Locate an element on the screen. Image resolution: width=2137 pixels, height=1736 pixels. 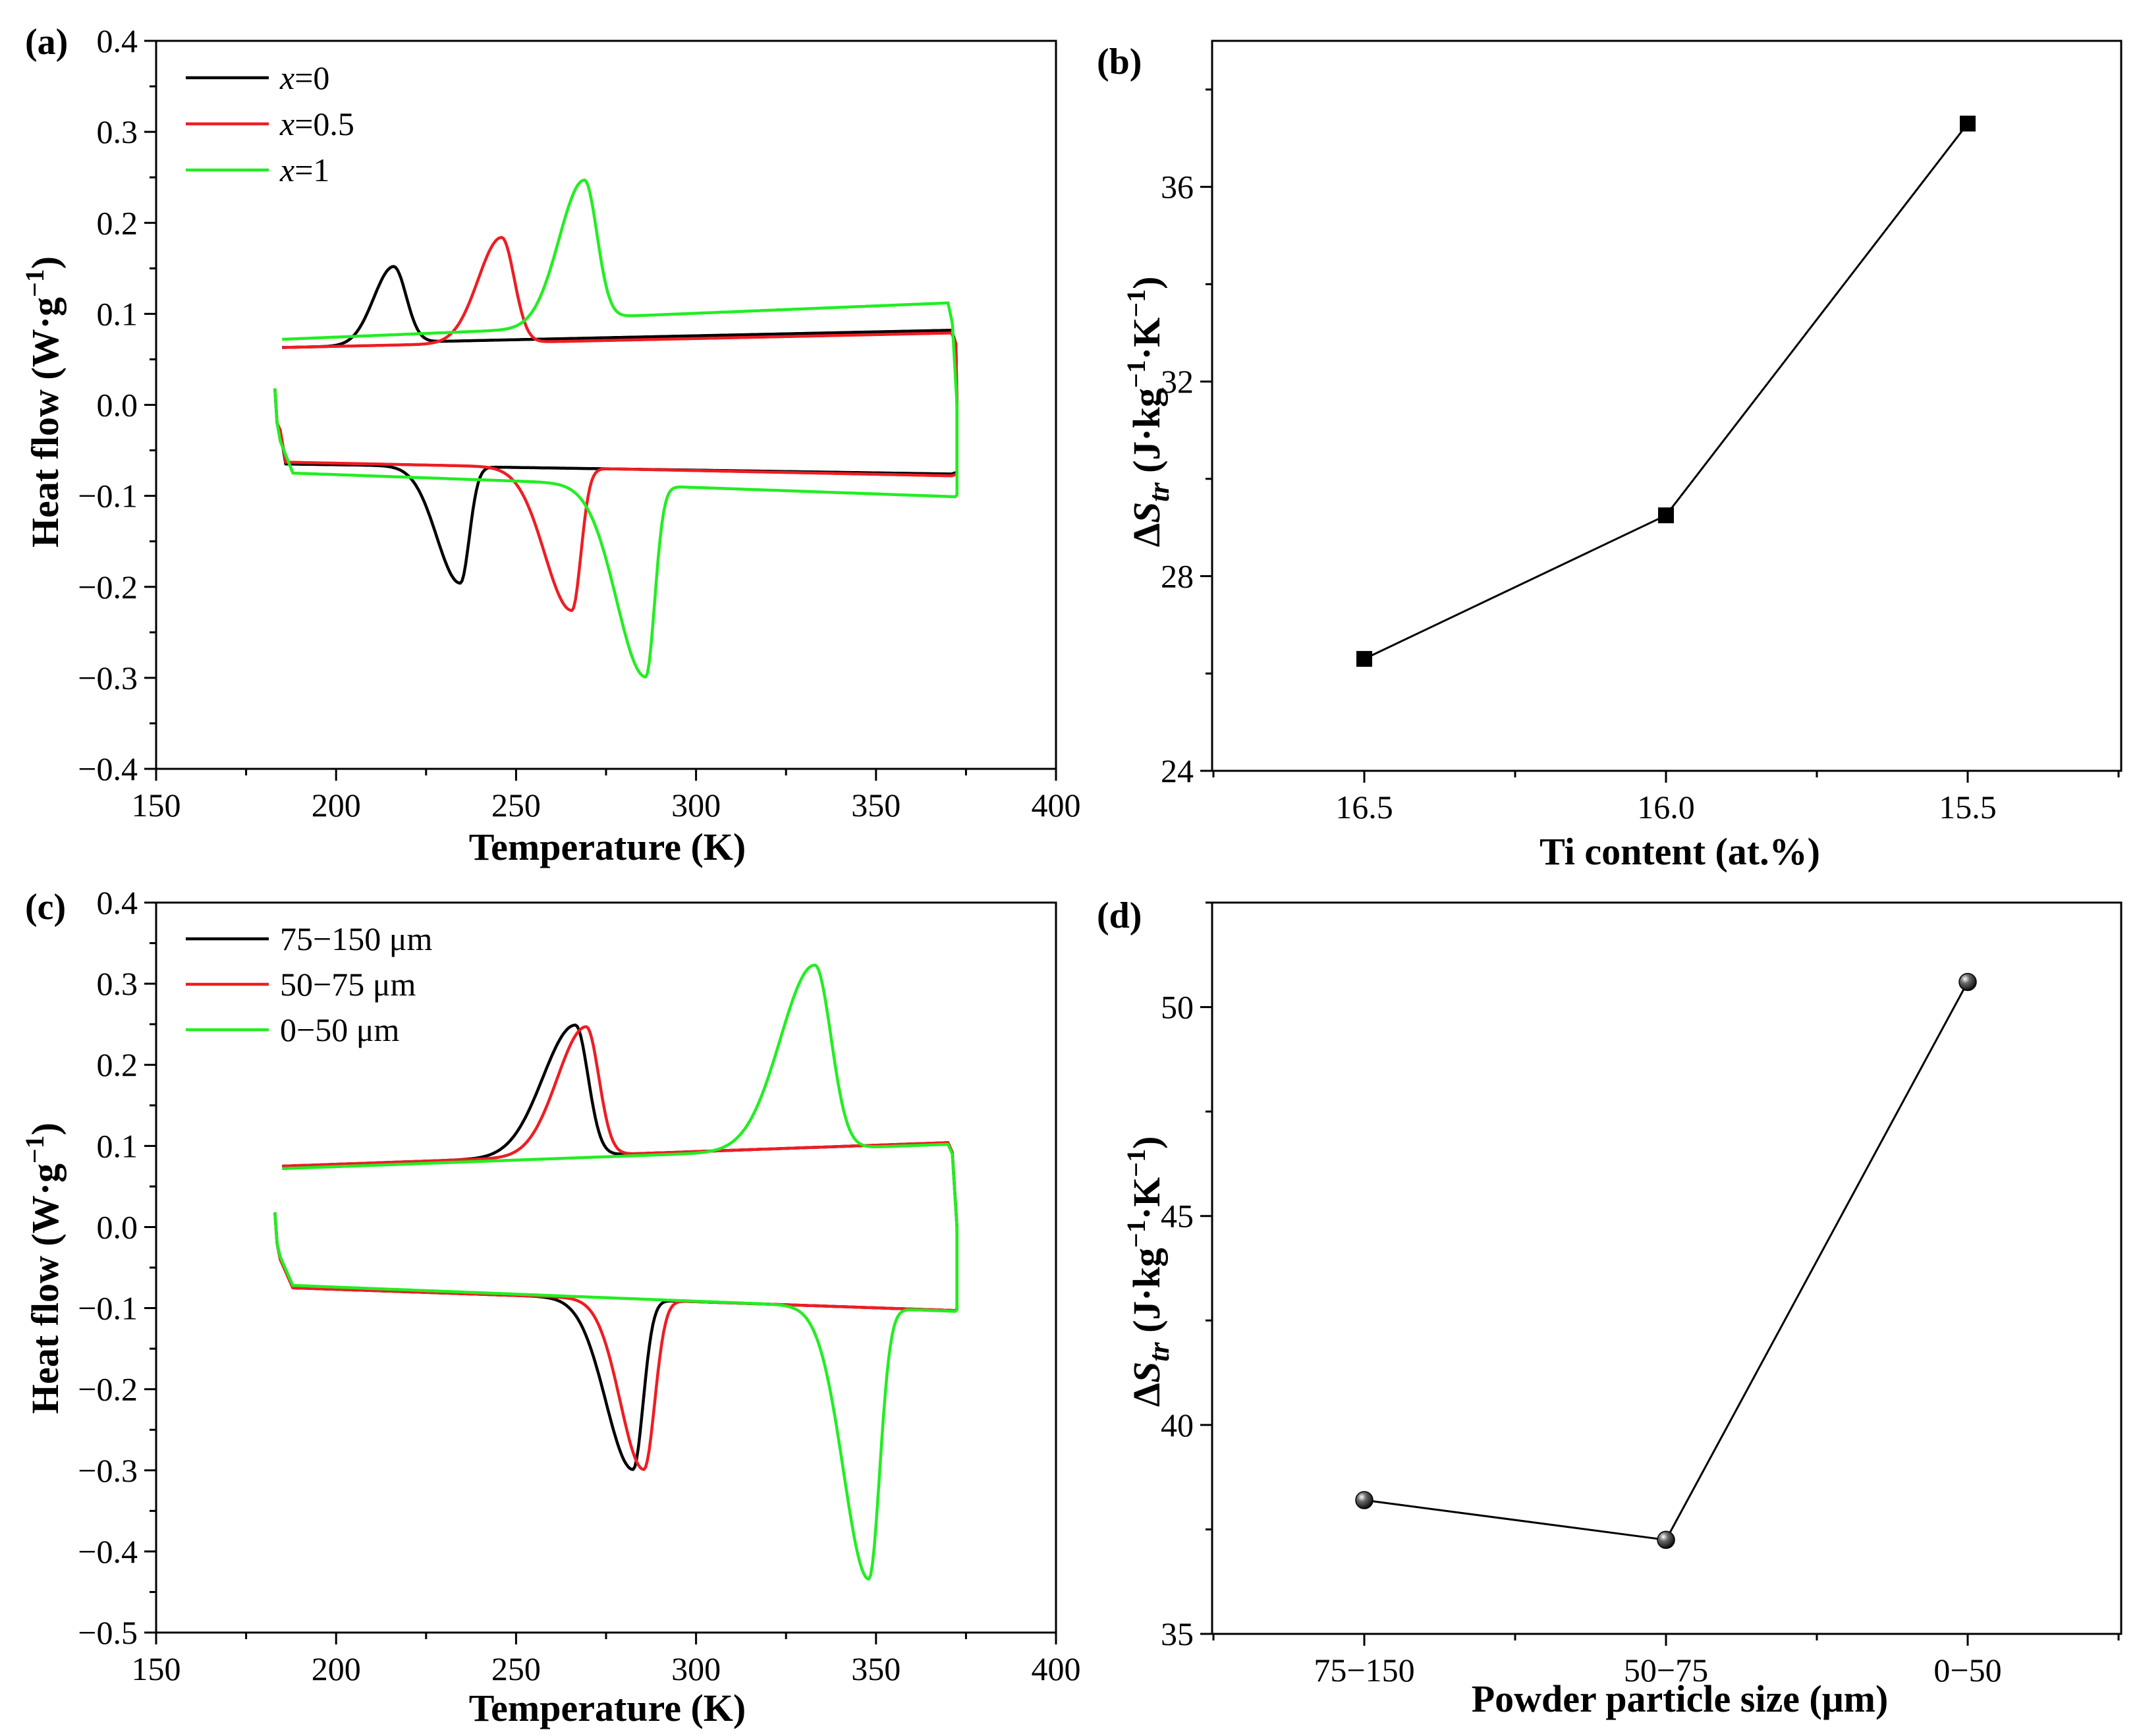
panel-b-xtick-label: 16.5 is located at coordinates (1364, 807).